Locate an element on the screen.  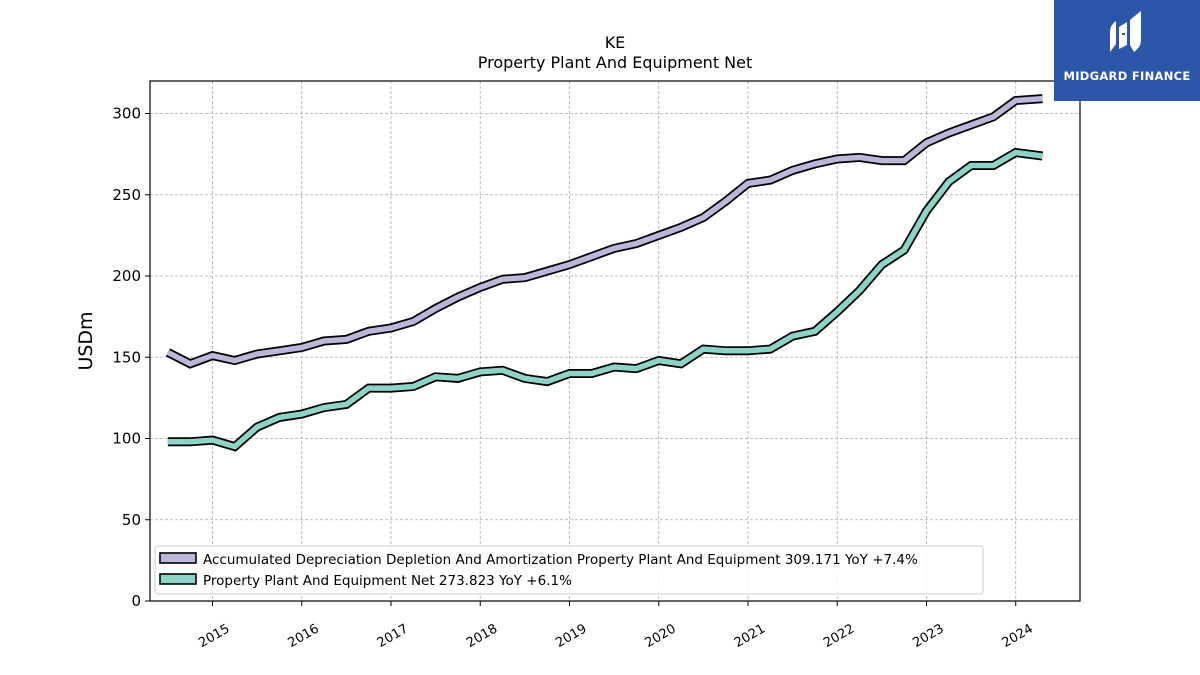
legend-box is located at coordinates (569, 570).